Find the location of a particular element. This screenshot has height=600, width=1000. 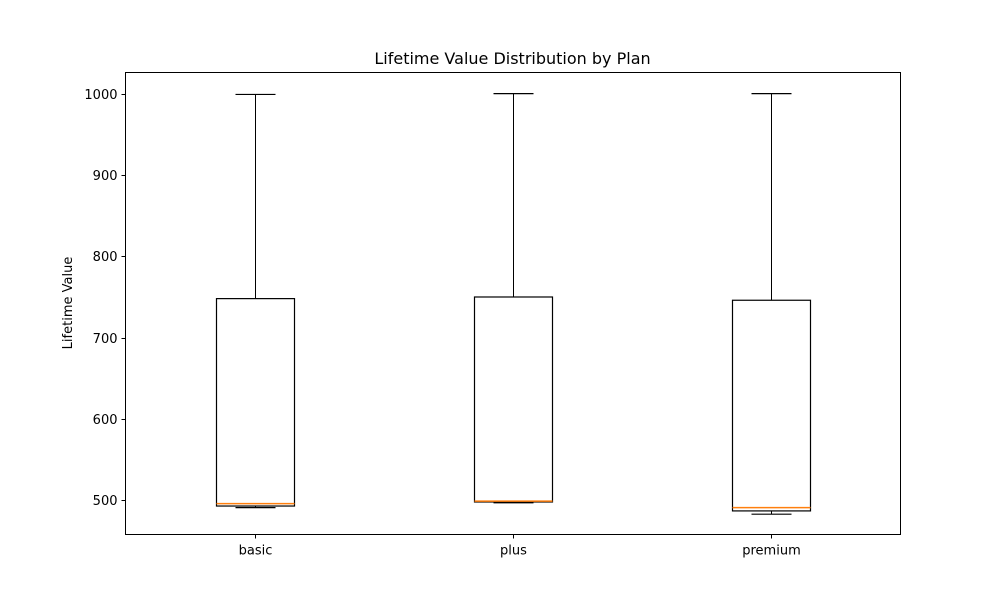

box-basic is located at coordinates (255, 301).